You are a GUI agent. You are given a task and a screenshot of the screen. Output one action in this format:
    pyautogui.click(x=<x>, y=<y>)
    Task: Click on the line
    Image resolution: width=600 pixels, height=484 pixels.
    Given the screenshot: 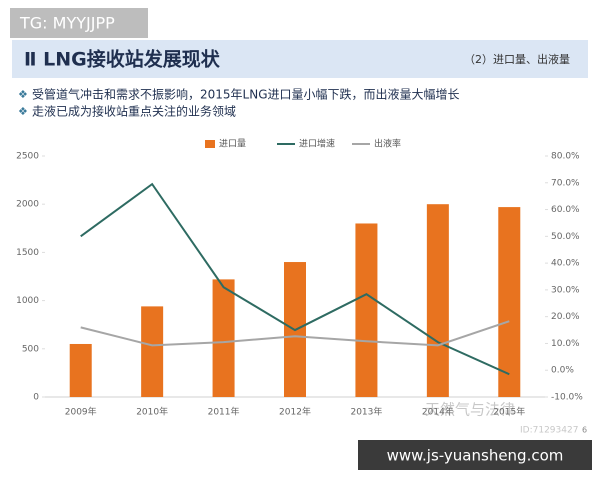 What is the action you would take?
    pyautogui.click(x=295, y=333)
    